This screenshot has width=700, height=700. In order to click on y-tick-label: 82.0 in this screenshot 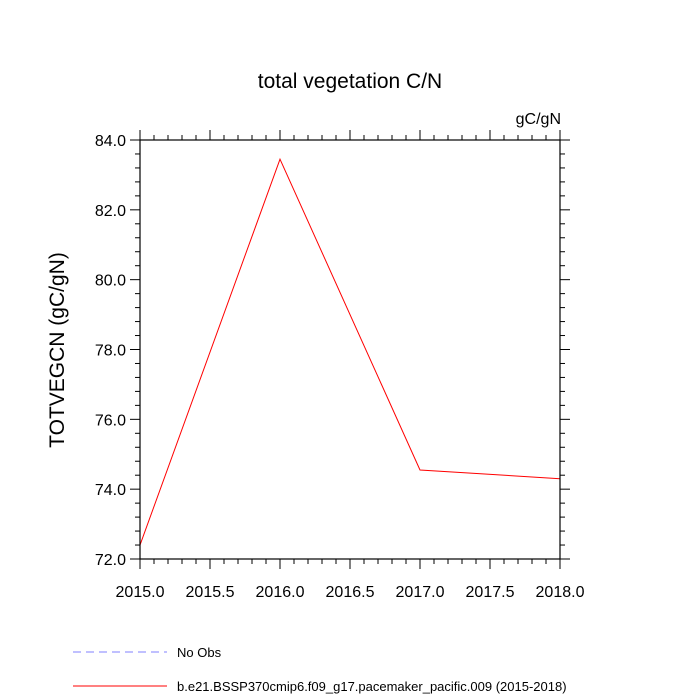, I will do `click(110, 211)`.